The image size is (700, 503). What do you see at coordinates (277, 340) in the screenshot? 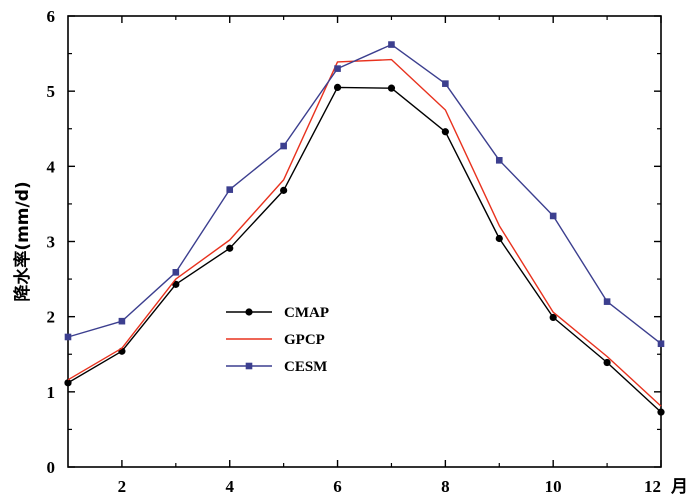
I see `legend: CMAP GPCP CESM` at bounding box center [277, 340].